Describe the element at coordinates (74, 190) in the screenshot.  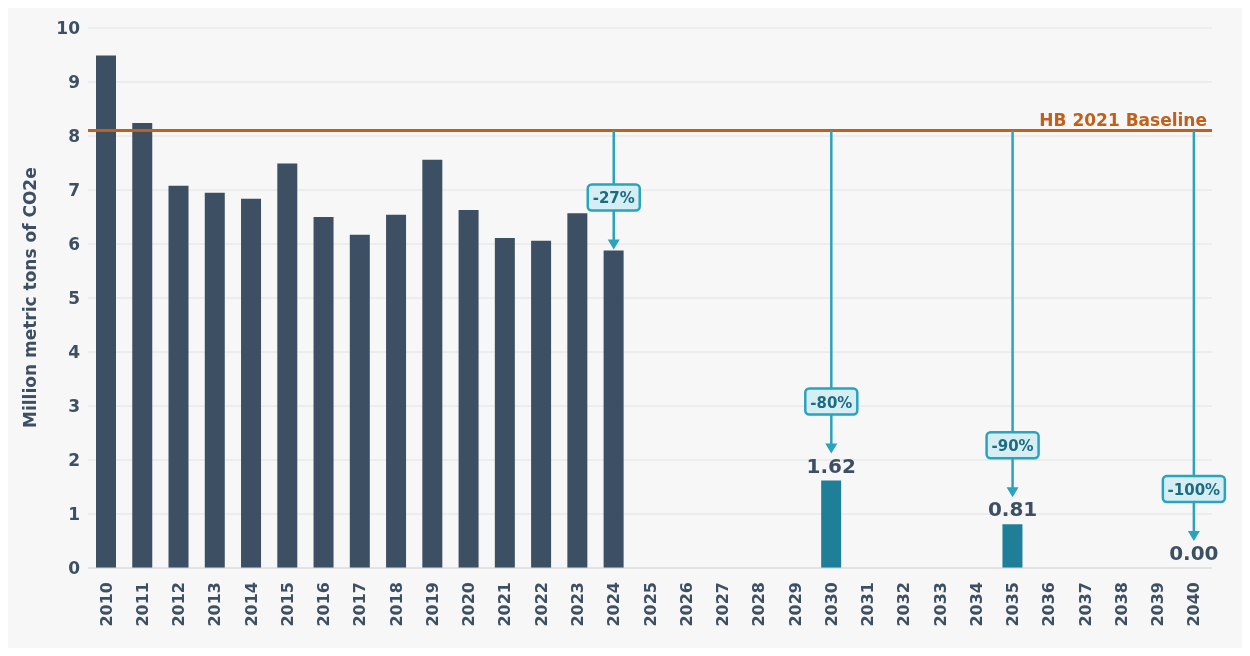
I see `y-tick-label: 7` at that location.